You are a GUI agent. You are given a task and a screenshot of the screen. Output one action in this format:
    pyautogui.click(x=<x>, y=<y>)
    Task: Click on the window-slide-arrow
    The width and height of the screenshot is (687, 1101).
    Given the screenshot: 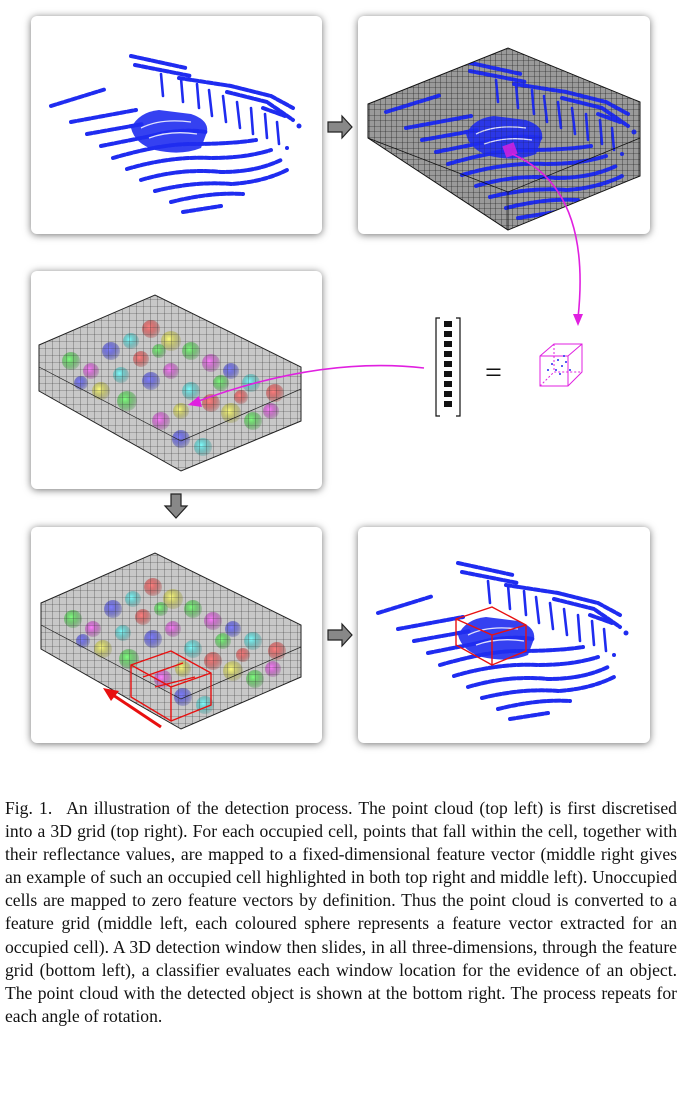 What is the action you would take?
    pyautogui.click(x=132, y=708)
    